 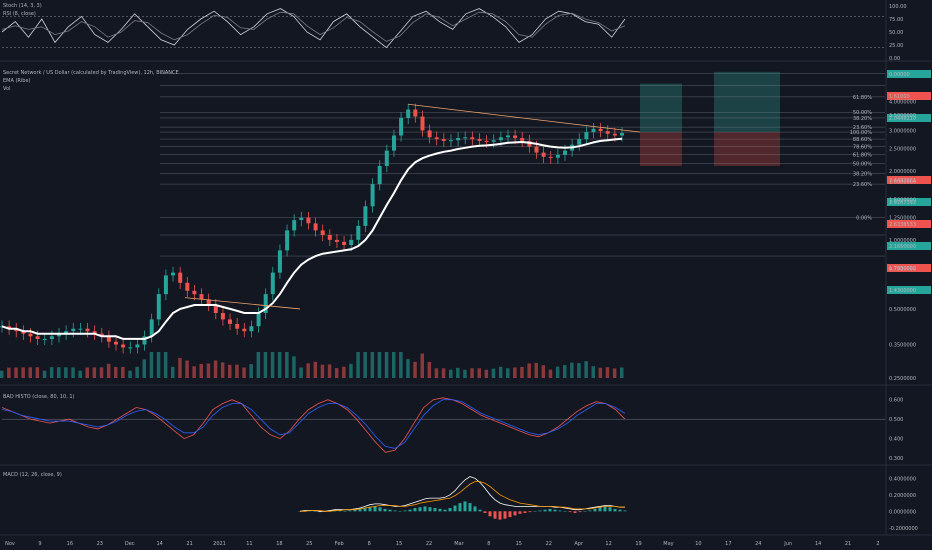 I want to click on stoch-title: Stoch (14, 3, 3), so click(x=22, y=6).